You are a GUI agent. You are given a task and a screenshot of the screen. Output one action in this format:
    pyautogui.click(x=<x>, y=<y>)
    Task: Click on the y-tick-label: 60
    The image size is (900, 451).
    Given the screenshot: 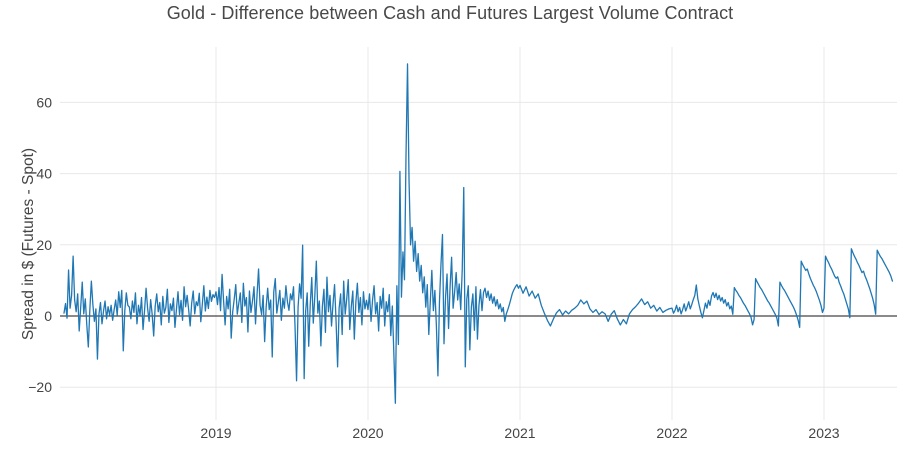 What is the action you would take?
    pyautogui.click(x=44, y=102)
    